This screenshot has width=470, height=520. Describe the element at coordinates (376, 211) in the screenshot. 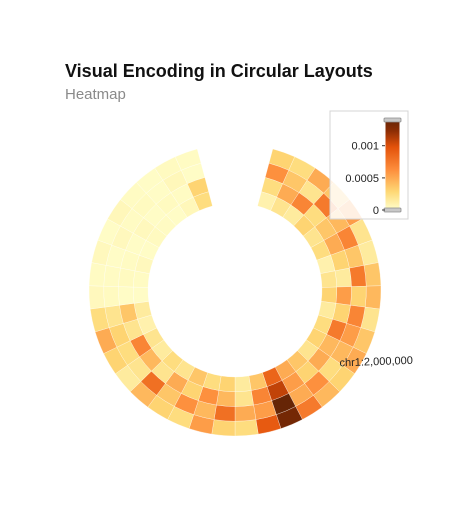

I see `legend-tick-label: 0` at that location.